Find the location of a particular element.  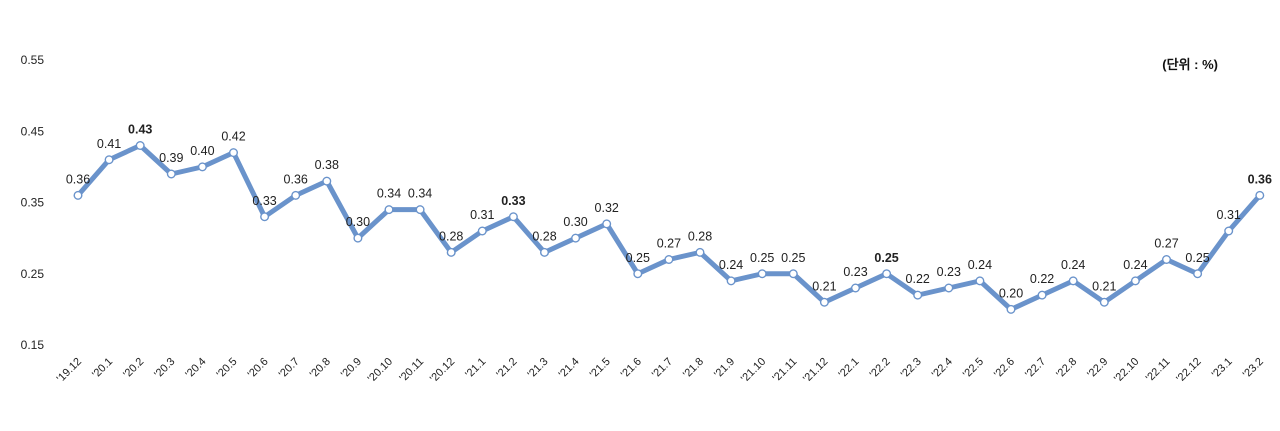

data-label: 0.23 is located at coordinates (855, 272).